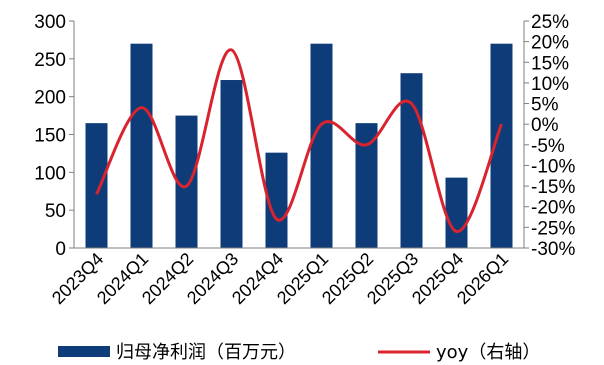 The width and height of the screenshot is (604, 365). Describe the element at coordinates (550, 43) in the screenshot. I see `right-tick-label: 20%` at that location.